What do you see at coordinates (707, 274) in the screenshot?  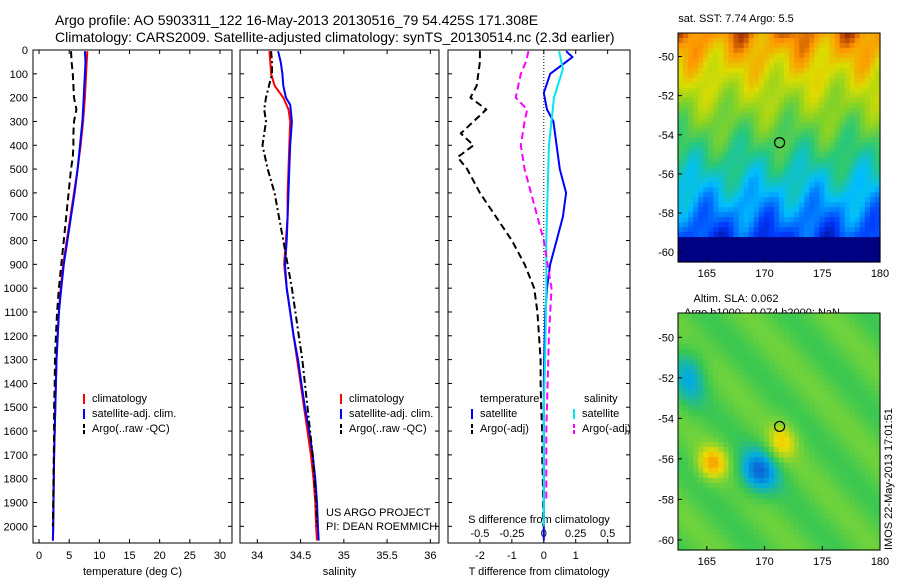 I see `x-tick-label: 165` at bounding box center [707, 274].